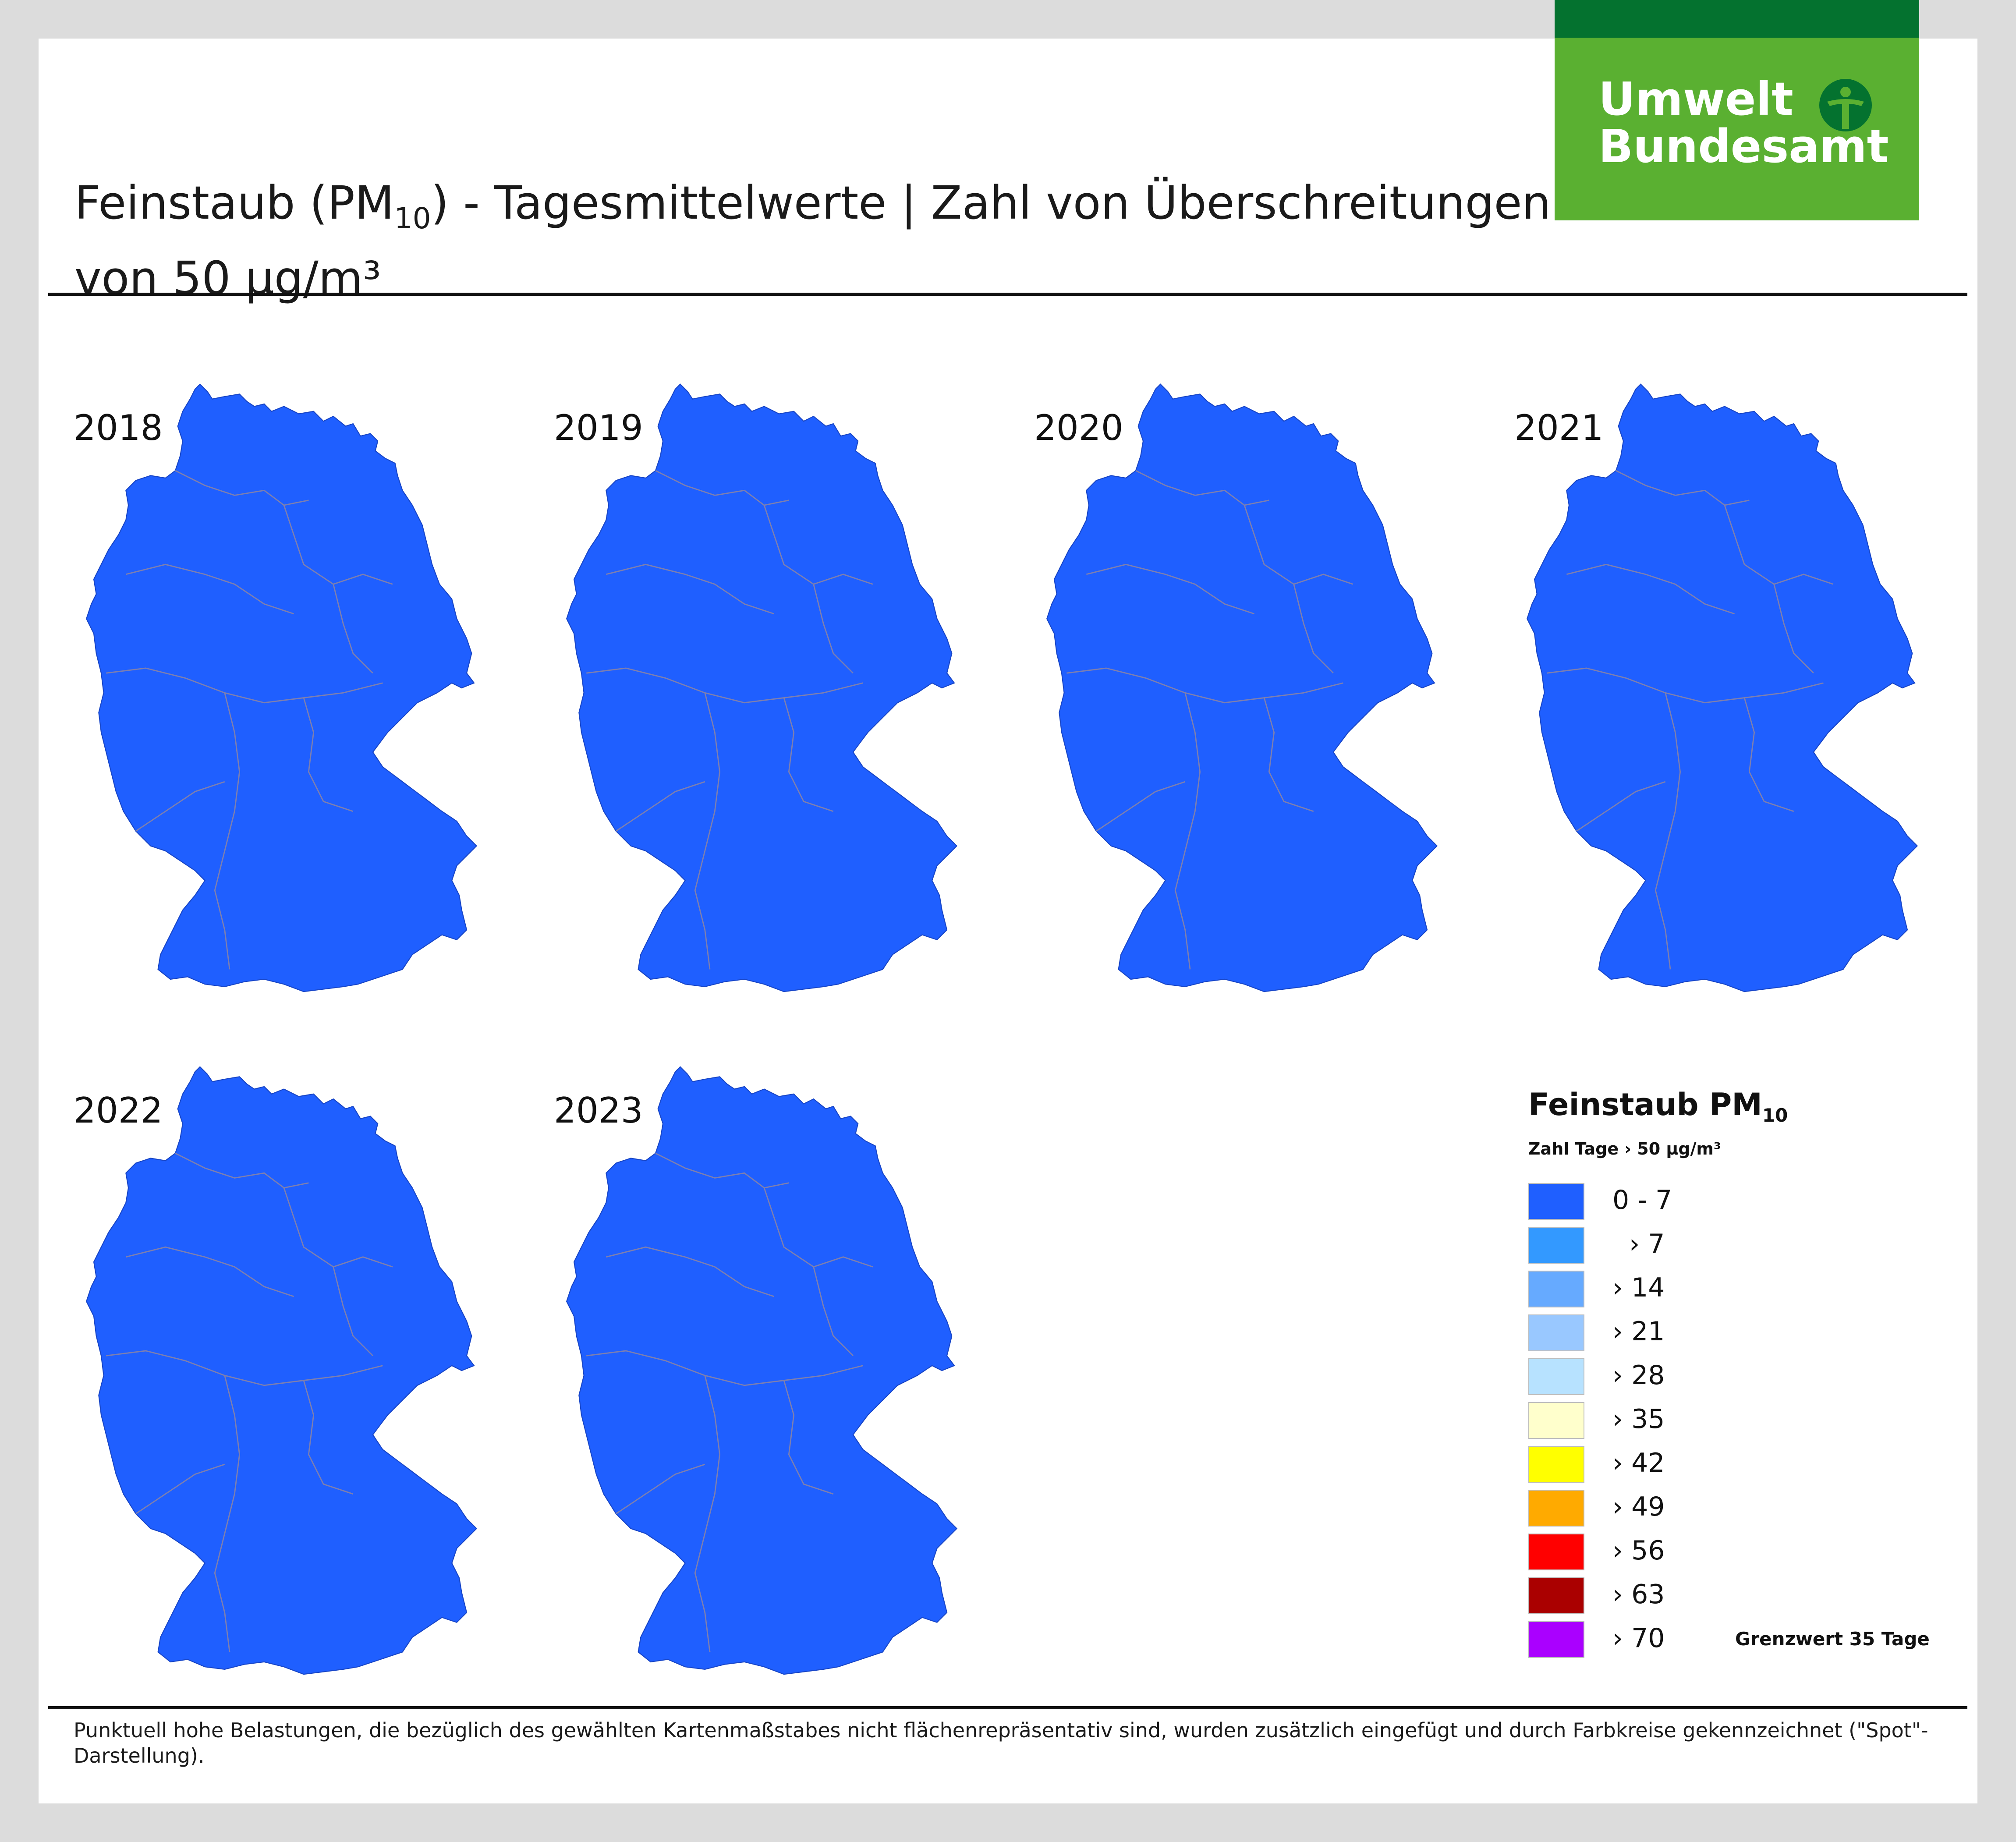  What do you see at coordinates (1737, 19) in the screenshot?
I see `logo-top-bar` at bounding box center [1737, 19].